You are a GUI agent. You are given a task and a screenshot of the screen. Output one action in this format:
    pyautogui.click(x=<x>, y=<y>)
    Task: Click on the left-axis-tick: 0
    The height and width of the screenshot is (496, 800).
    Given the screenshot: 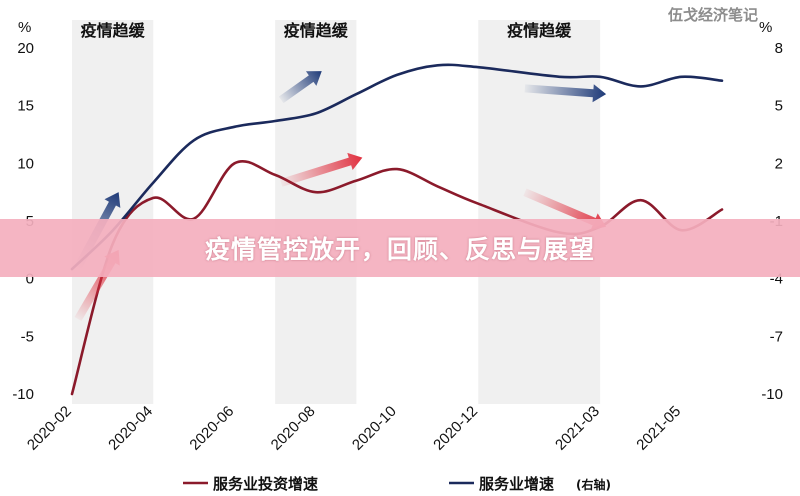 What is the action you would take?
    pyautogui.click(x=30, y=279)
    